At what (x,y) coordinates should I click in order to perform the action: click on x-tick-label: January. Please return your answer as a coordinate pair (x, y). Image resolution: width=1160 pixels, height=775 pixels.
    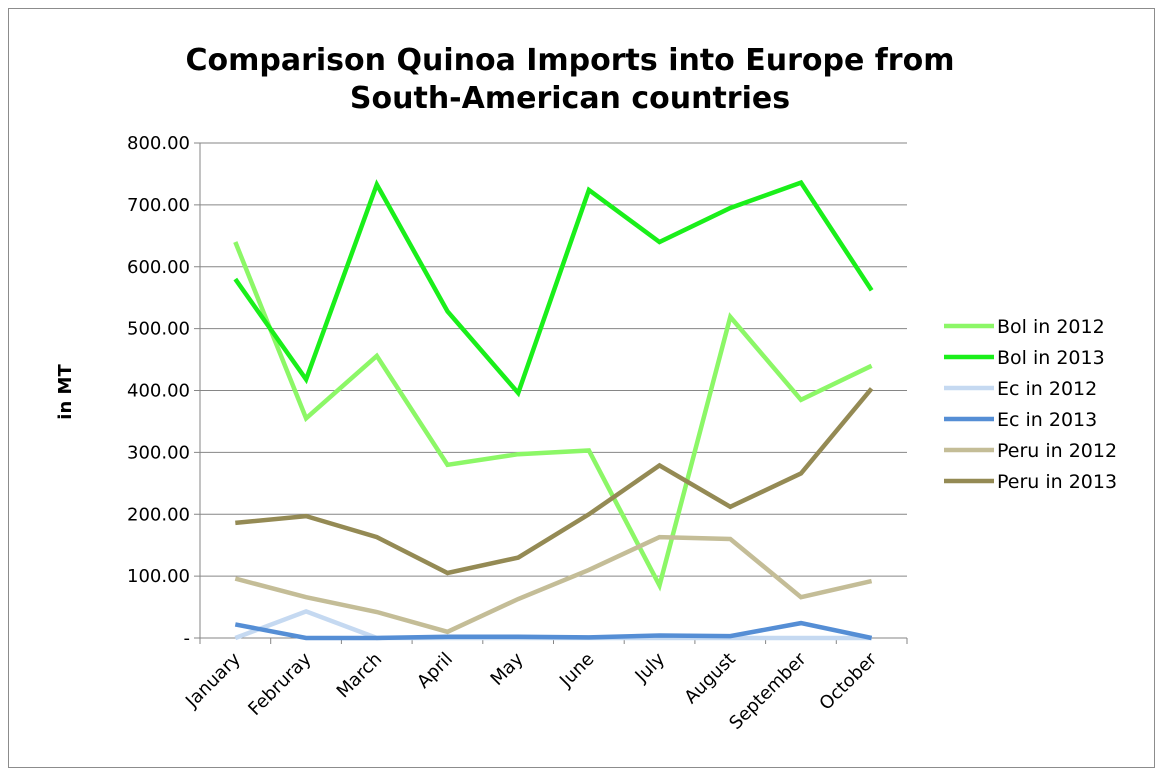
    Looking at the image, I should click on (213, 680).